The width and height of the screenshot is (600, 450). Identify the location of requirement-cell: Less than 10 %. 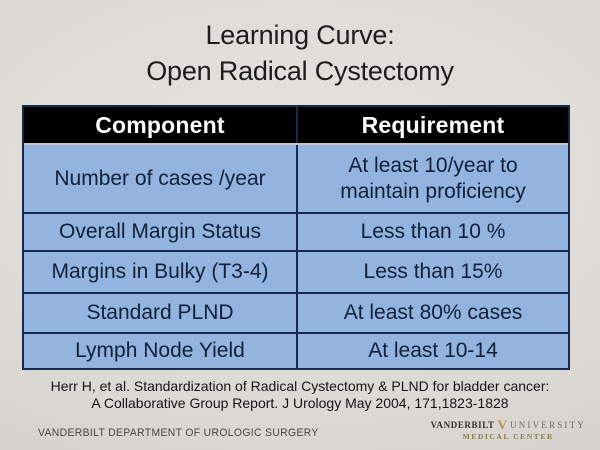
(433, 232).